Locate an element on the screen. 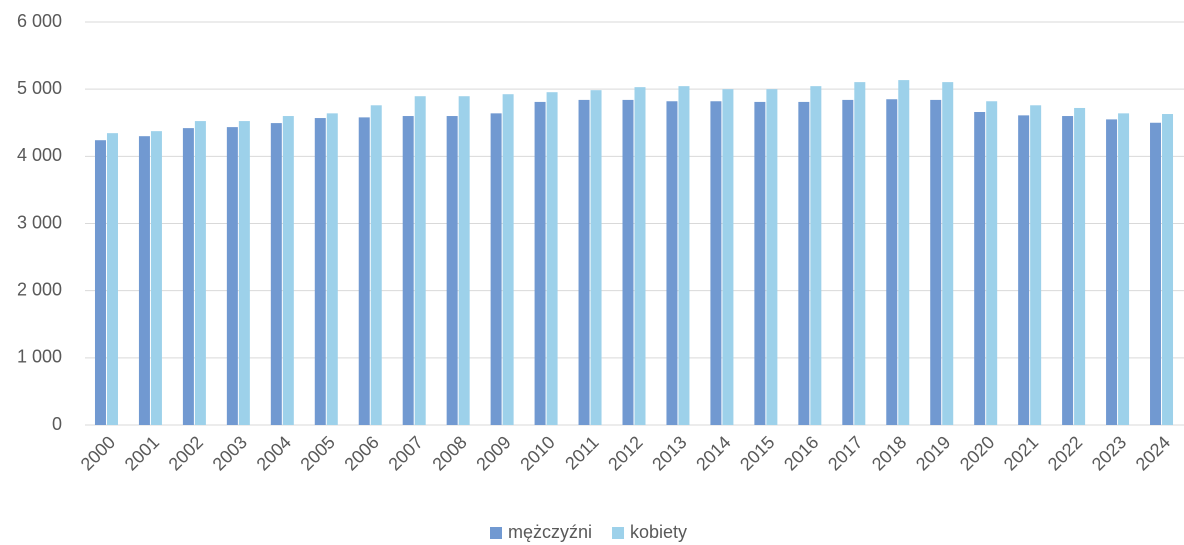 The image size is (1184, 545). y-tick-label: 6 000 is located at coordinates (39, 21).